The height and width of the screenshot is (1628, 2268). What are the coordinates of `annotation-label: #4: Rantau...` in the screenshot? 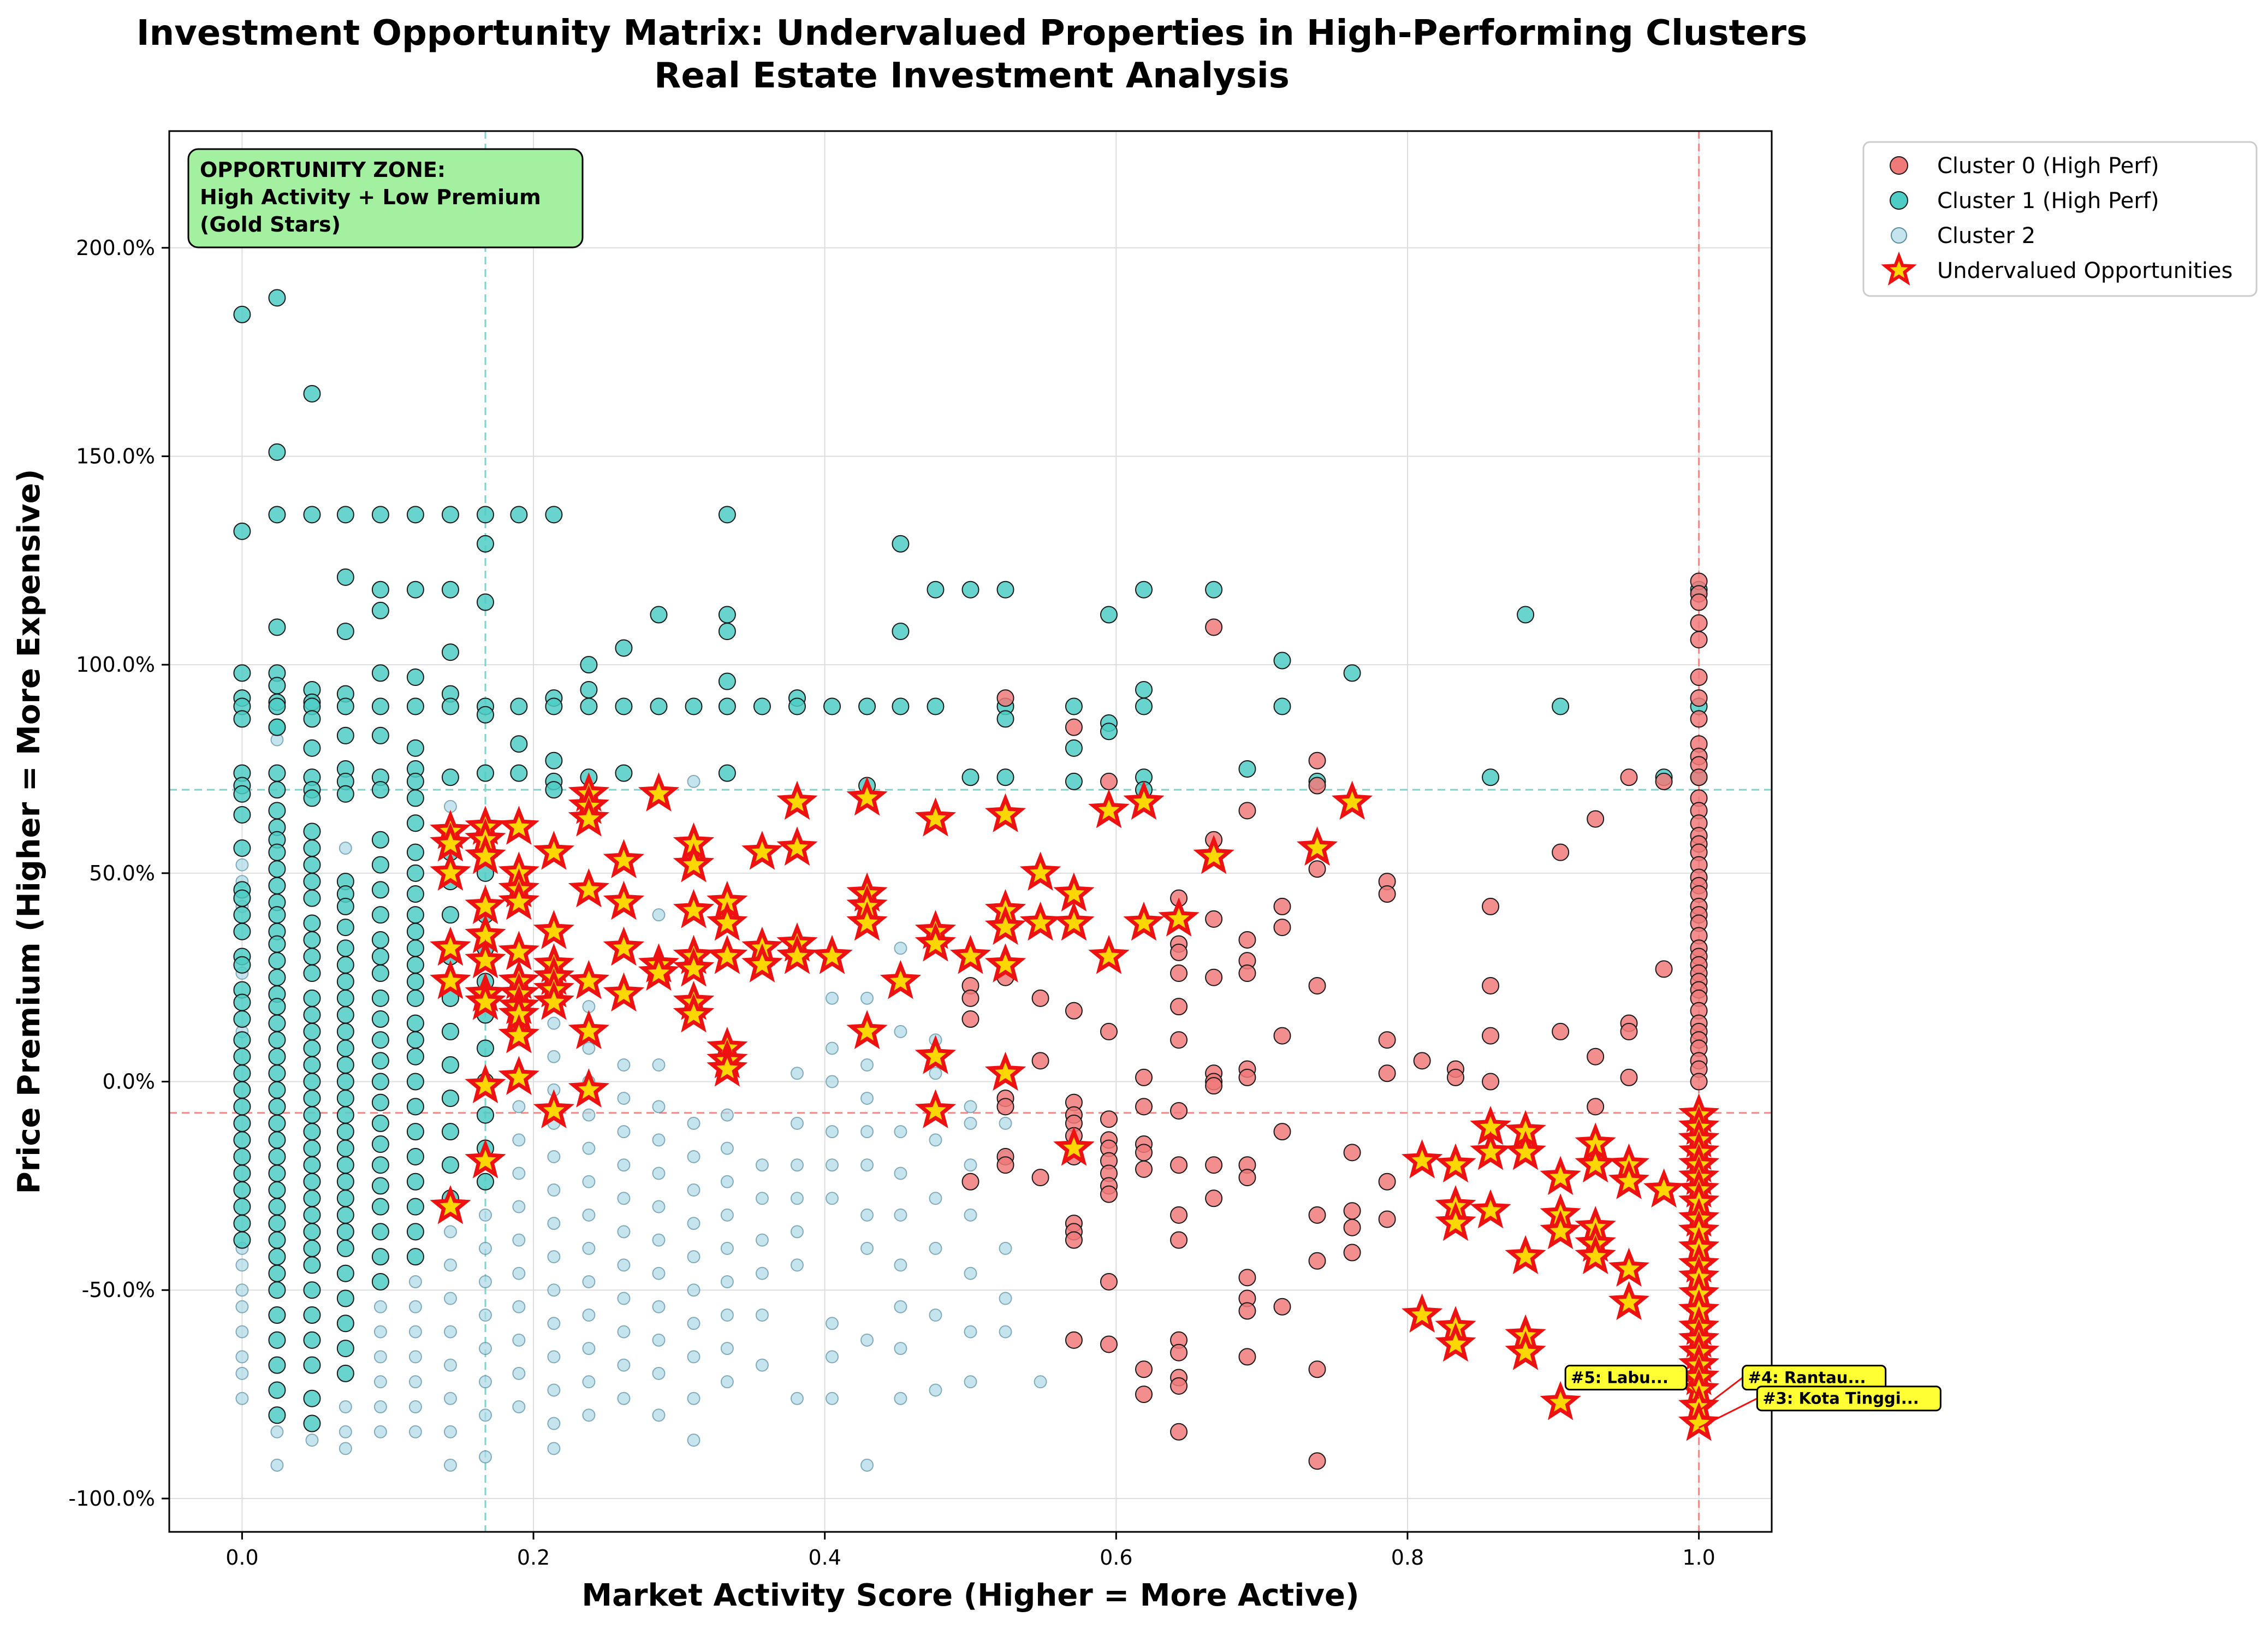 It's located at (1807, 1378).